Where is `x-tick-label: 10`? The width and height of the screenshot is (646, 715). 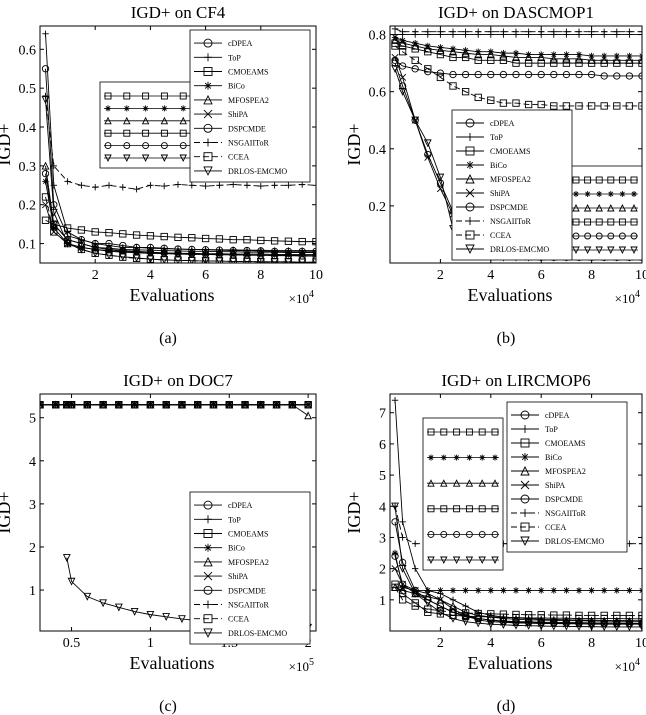
x-tick-label: 10 is located at coordinates (316, 275).